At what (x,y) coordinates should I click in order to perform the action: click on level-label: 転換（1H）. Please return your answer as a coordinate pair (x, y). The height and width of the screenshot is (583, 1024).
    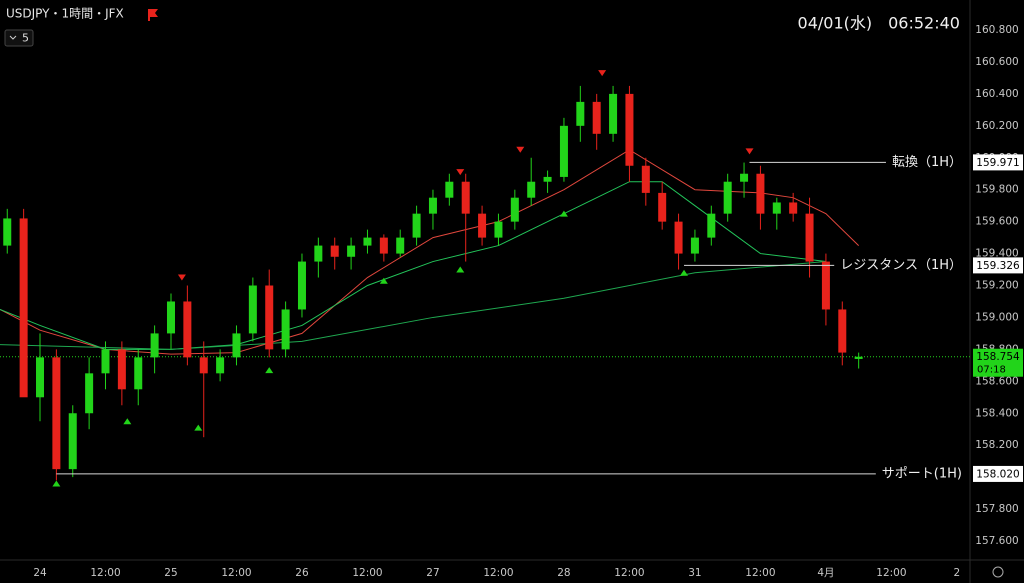
    Looking at the image, I should click on (927, 162).